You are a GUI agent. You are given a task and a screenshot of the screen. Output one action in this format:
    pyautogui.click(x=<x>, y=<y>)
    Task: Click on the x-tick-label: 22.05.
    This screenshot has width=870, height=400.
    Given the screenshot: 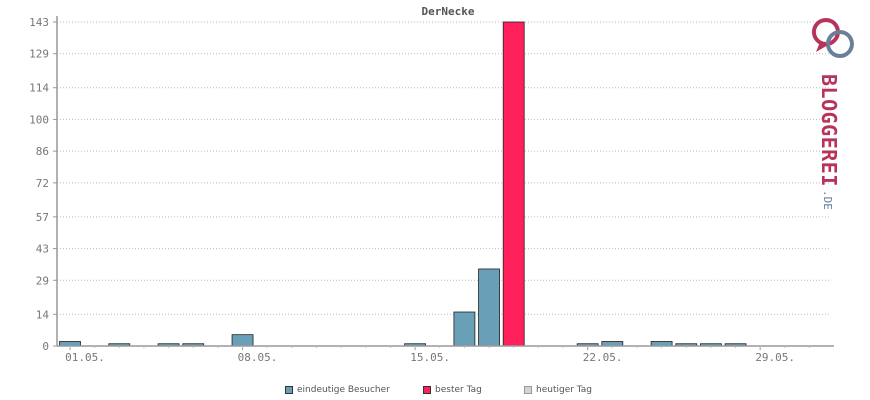 What is the action you would take?
    pyautogui.click(x=603, y=357)
    